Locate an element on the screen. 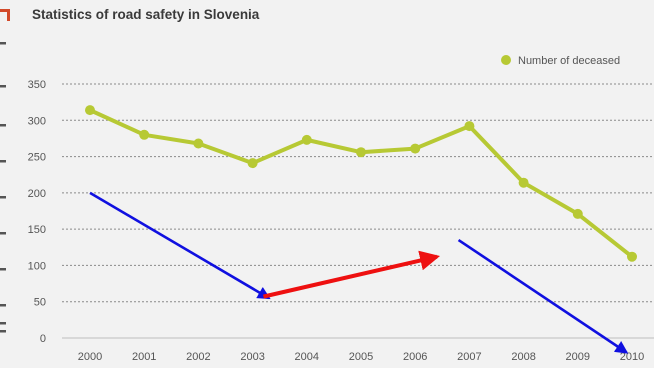 Image resolution: width=654 pixels, height=368 pixels. y-tick-label: 200 is located at coordinates (37, 194).